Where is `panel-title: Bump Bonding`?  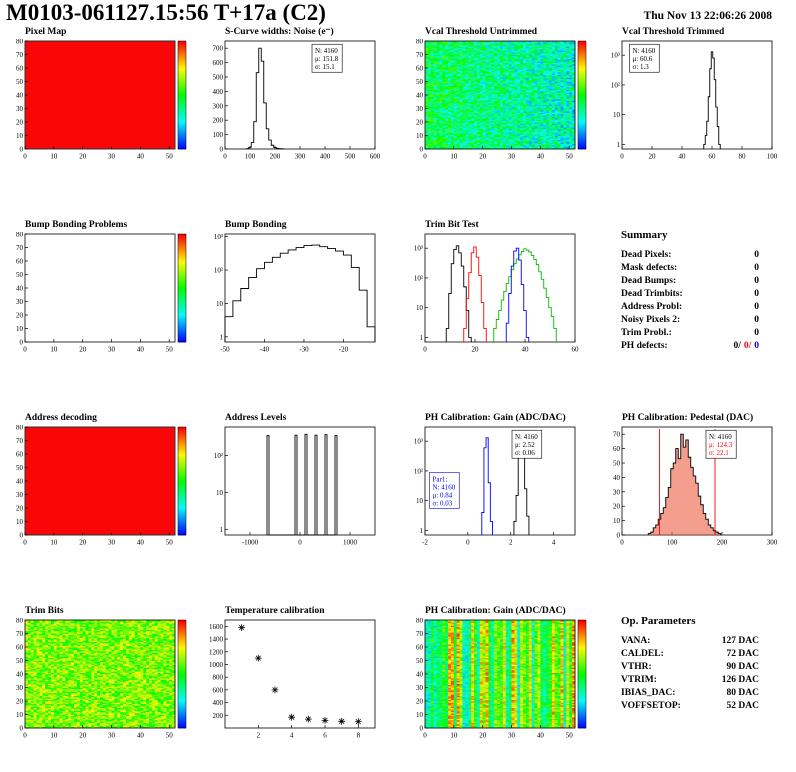
panel-title: Bump Bonding is located at coordinates (256, 225).